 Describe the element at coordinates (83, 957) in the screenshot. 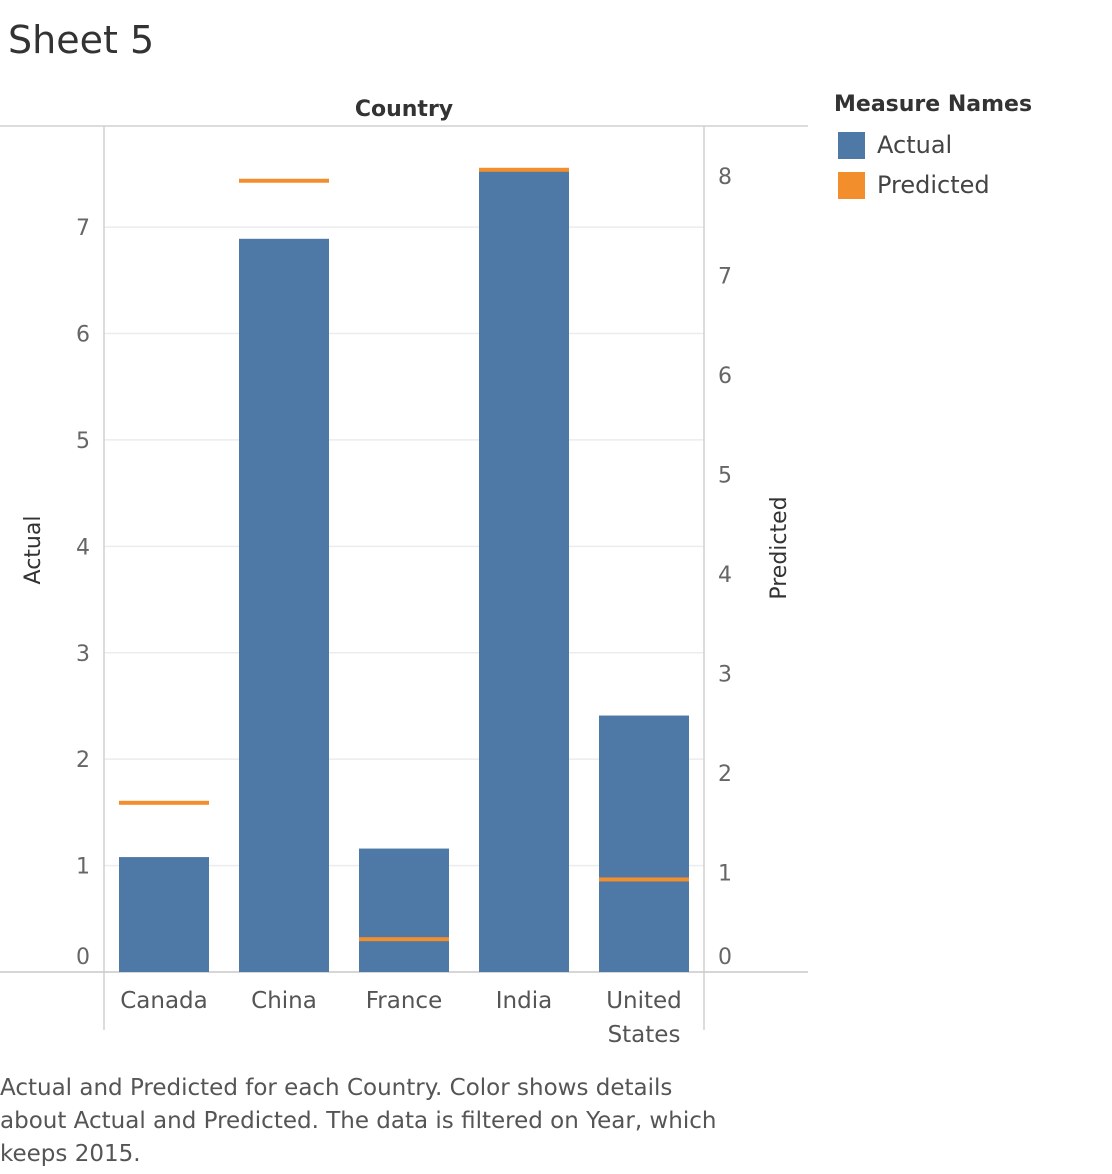

I see `y-left-tick-label: 0` at that location.